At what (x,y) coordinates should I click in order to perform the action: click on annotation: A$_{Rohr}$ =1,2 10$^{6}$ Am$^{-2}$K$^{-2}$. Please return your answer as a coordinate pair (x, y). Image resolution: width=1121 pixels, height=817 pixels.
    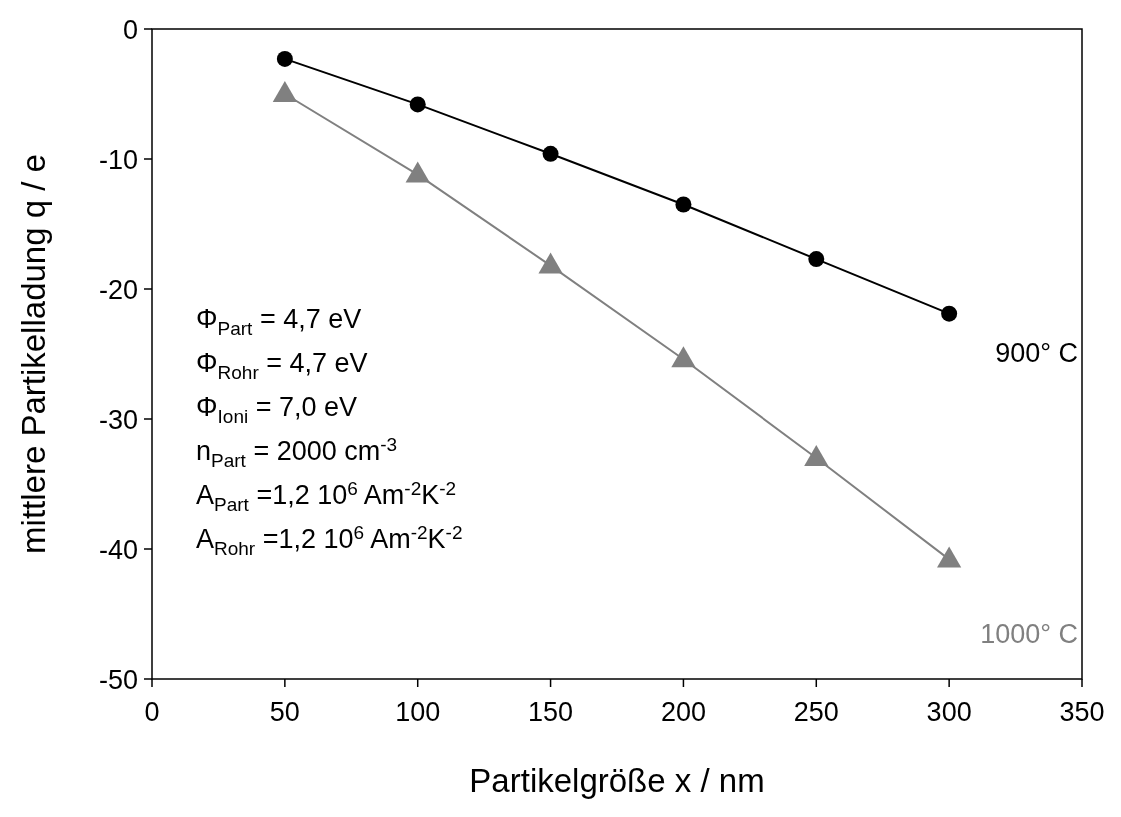
    Looking at the image, I should click on (329, 540).